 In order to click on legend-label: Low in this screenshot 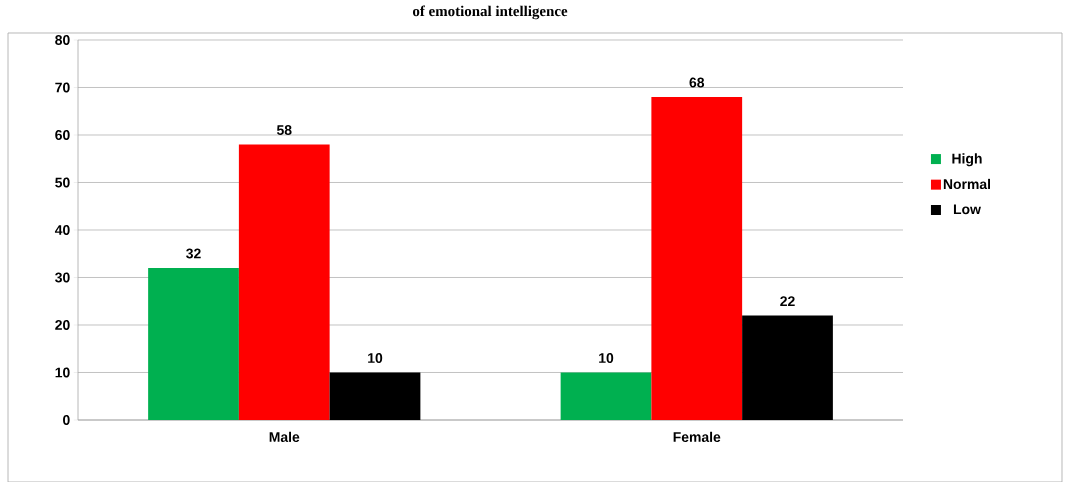, I will do `click(967, 209)`.